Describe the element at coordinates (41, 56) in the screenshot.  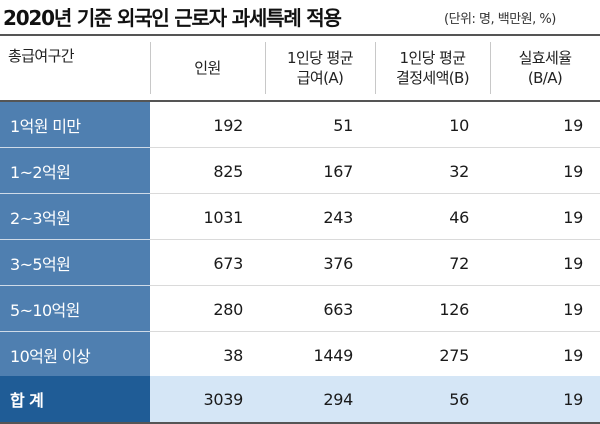
I see `header-salary-range: 총급여구간` at that location.